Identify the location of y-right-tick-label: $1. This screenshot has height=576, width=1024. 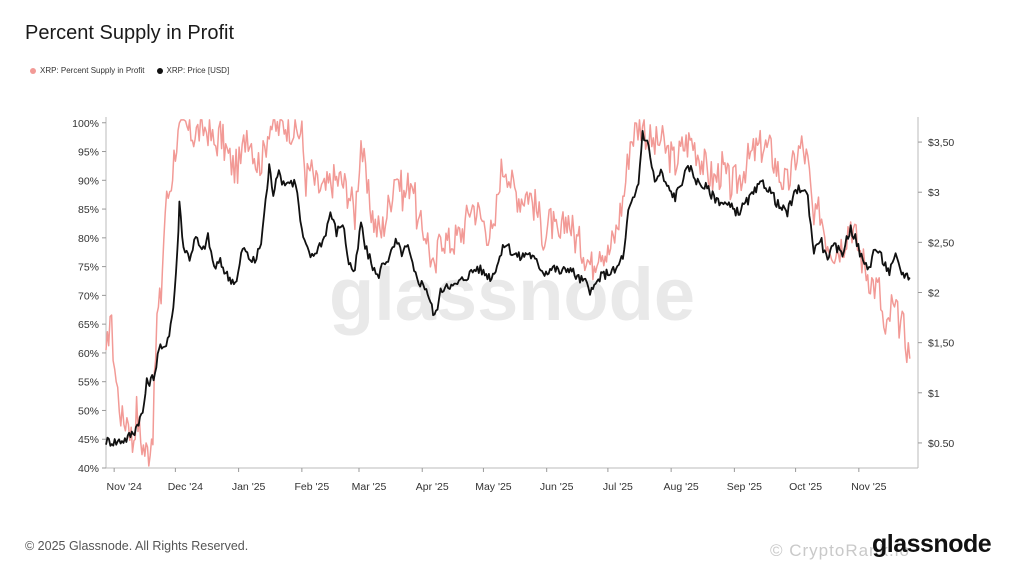
(934, 394).